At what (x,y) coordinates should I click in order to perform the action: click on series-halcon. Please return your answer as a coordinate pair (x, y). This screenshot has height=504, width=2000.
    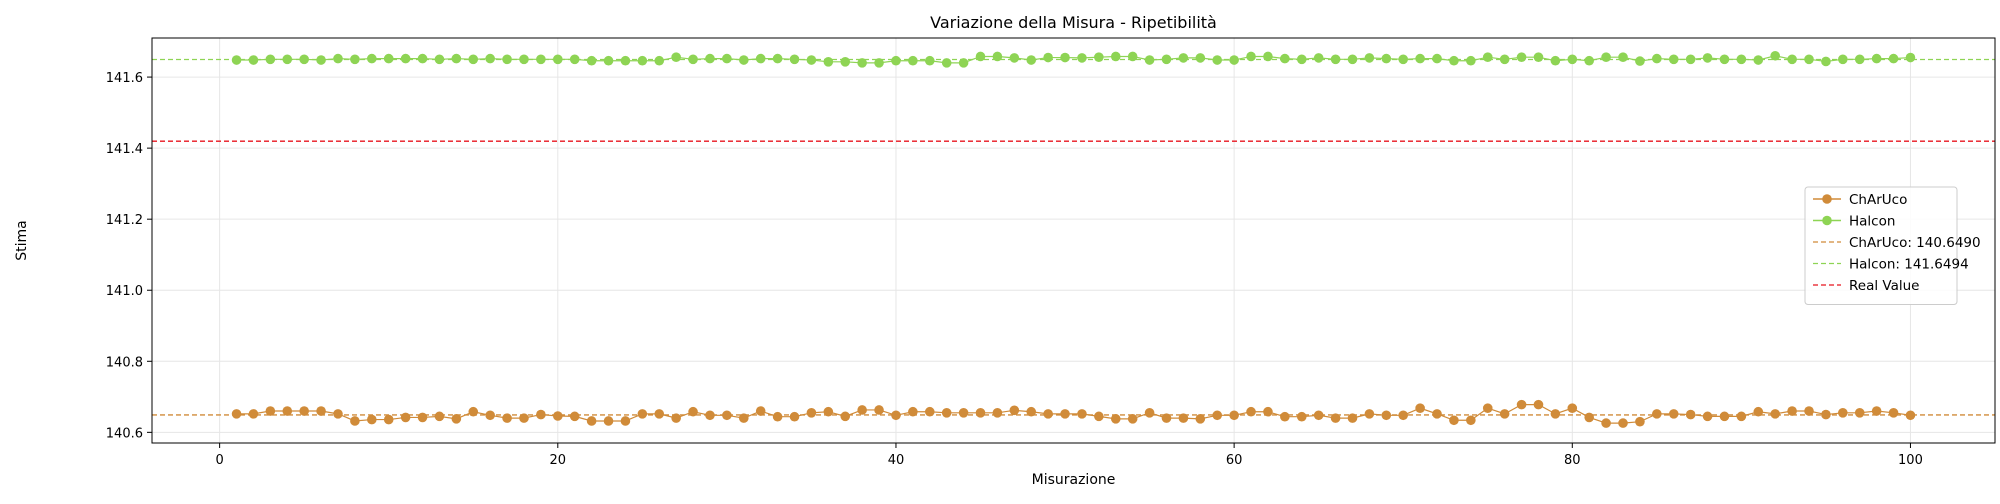
    Looking at the image, I should click on (1073, 59).